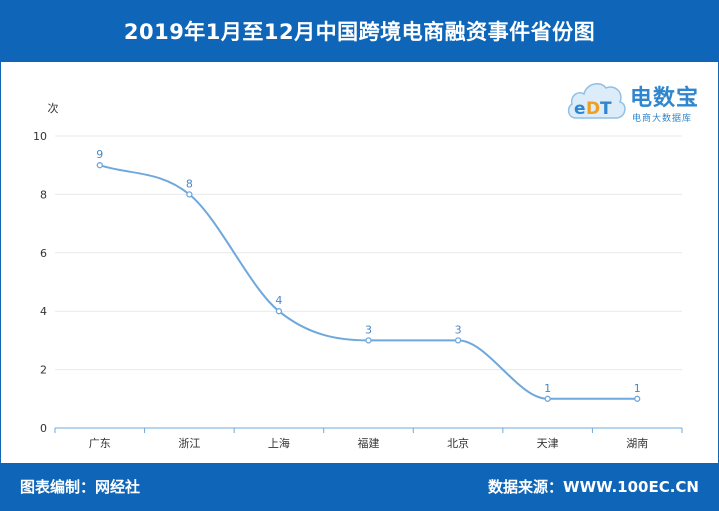 The height and width of the screenshot is (511, 719). Describe the element at coordinates (593, 109) in the screenshot. I see `svg-text: D` at that location.